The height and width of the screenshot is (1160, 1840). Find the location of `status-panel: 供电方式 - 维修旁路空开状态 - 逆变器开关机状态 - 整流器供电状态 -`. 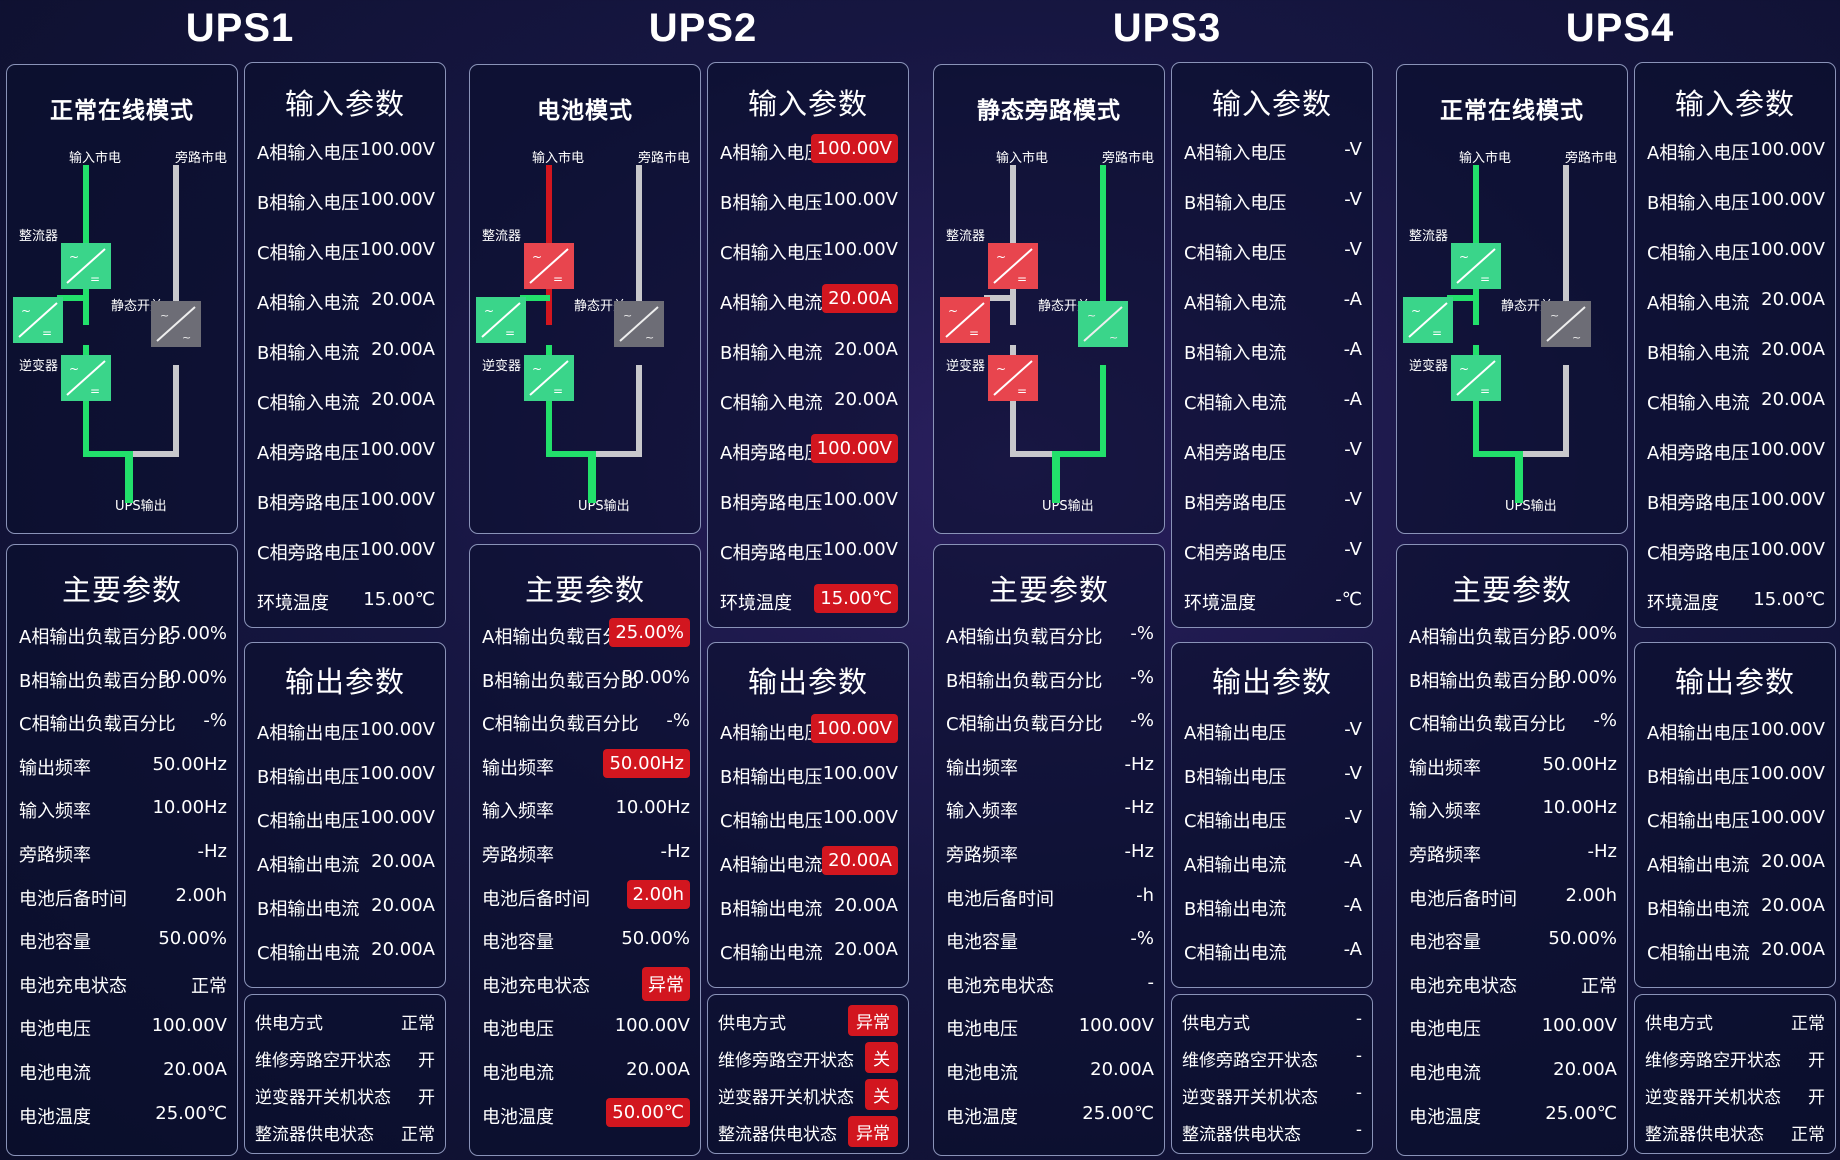

status-panel: 供电方式 - 维修旁路空开状态 - 逆变器开关机状态 - 整流器供电状态 - is located at coordinates (1272, 1074).